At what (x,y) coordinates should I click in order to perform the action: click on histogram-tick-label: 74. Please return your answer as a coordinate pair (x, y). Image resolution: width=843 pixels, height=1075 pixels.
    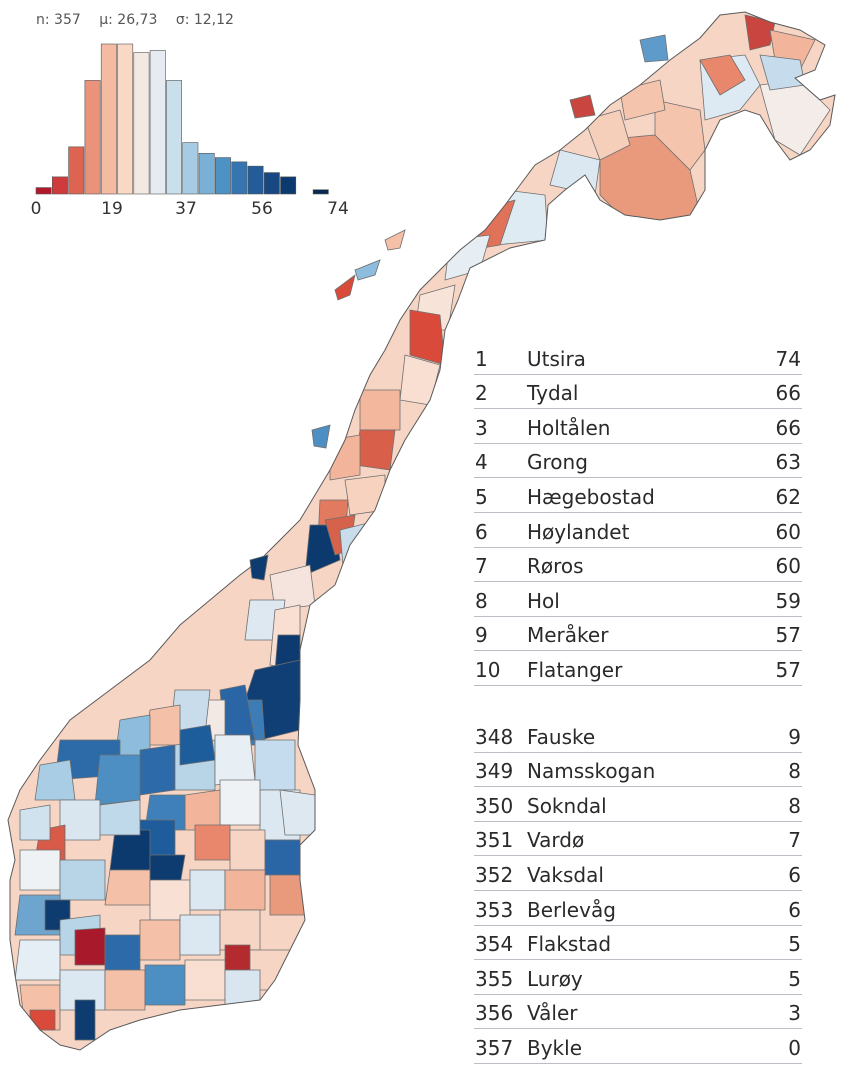
    Looking at the image, I should click on (338, 209).